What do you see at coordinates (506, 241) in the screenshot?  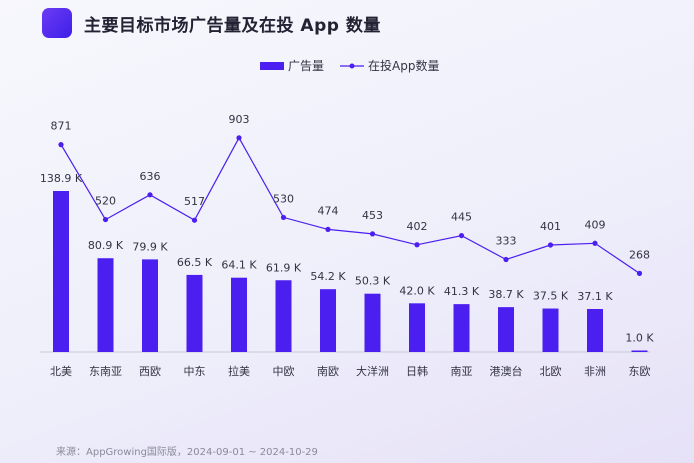 I see `point-label-港澳台: 333` at bounding box center [506, 241].